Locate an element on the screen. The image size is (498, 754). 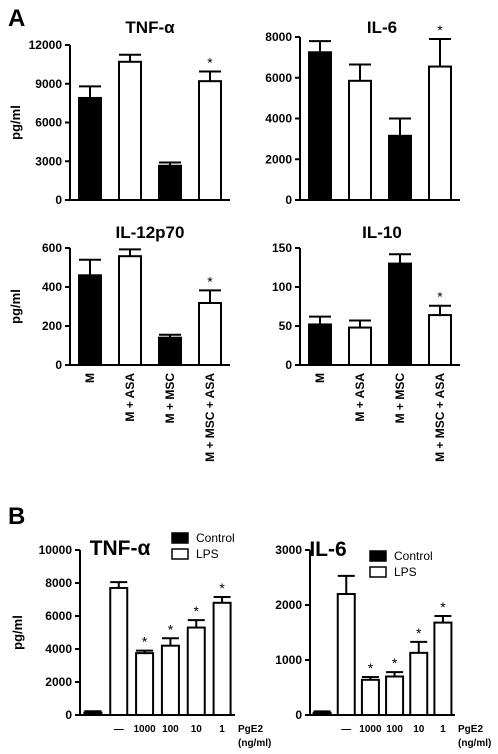
y-tick-label: 50 is located at coordinates (286, 326).